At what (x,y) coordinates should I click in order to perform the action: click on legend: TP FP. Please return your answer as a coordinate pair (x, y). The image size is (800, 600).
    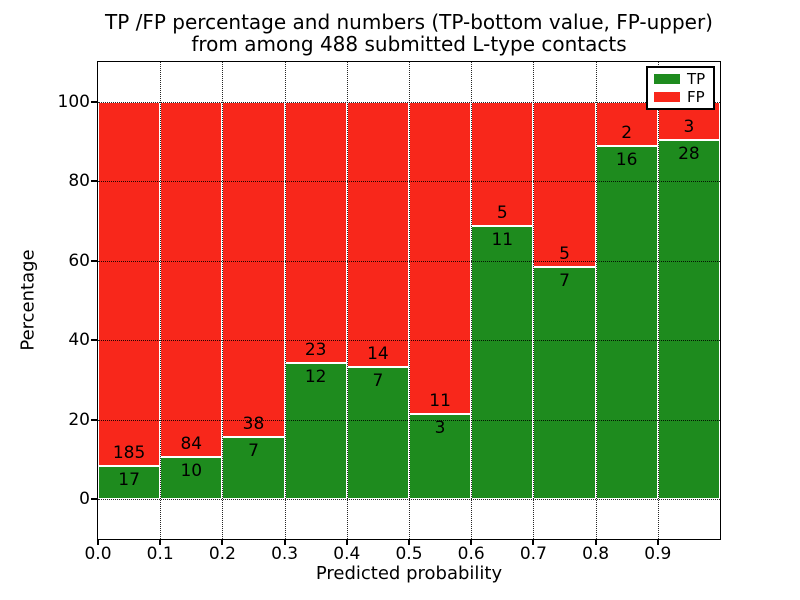
    Looking at the image, I should click on (680, 88).